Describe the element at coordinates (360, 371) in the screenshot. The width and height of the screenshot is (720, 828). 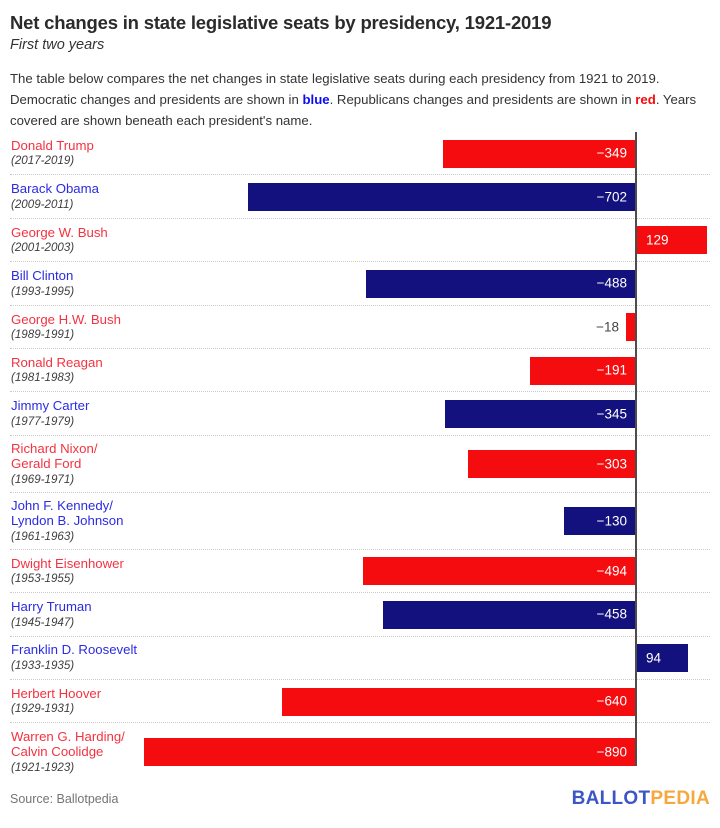
I see `chart-row: Ronald Reagan (1981-1983) −191` at that location.